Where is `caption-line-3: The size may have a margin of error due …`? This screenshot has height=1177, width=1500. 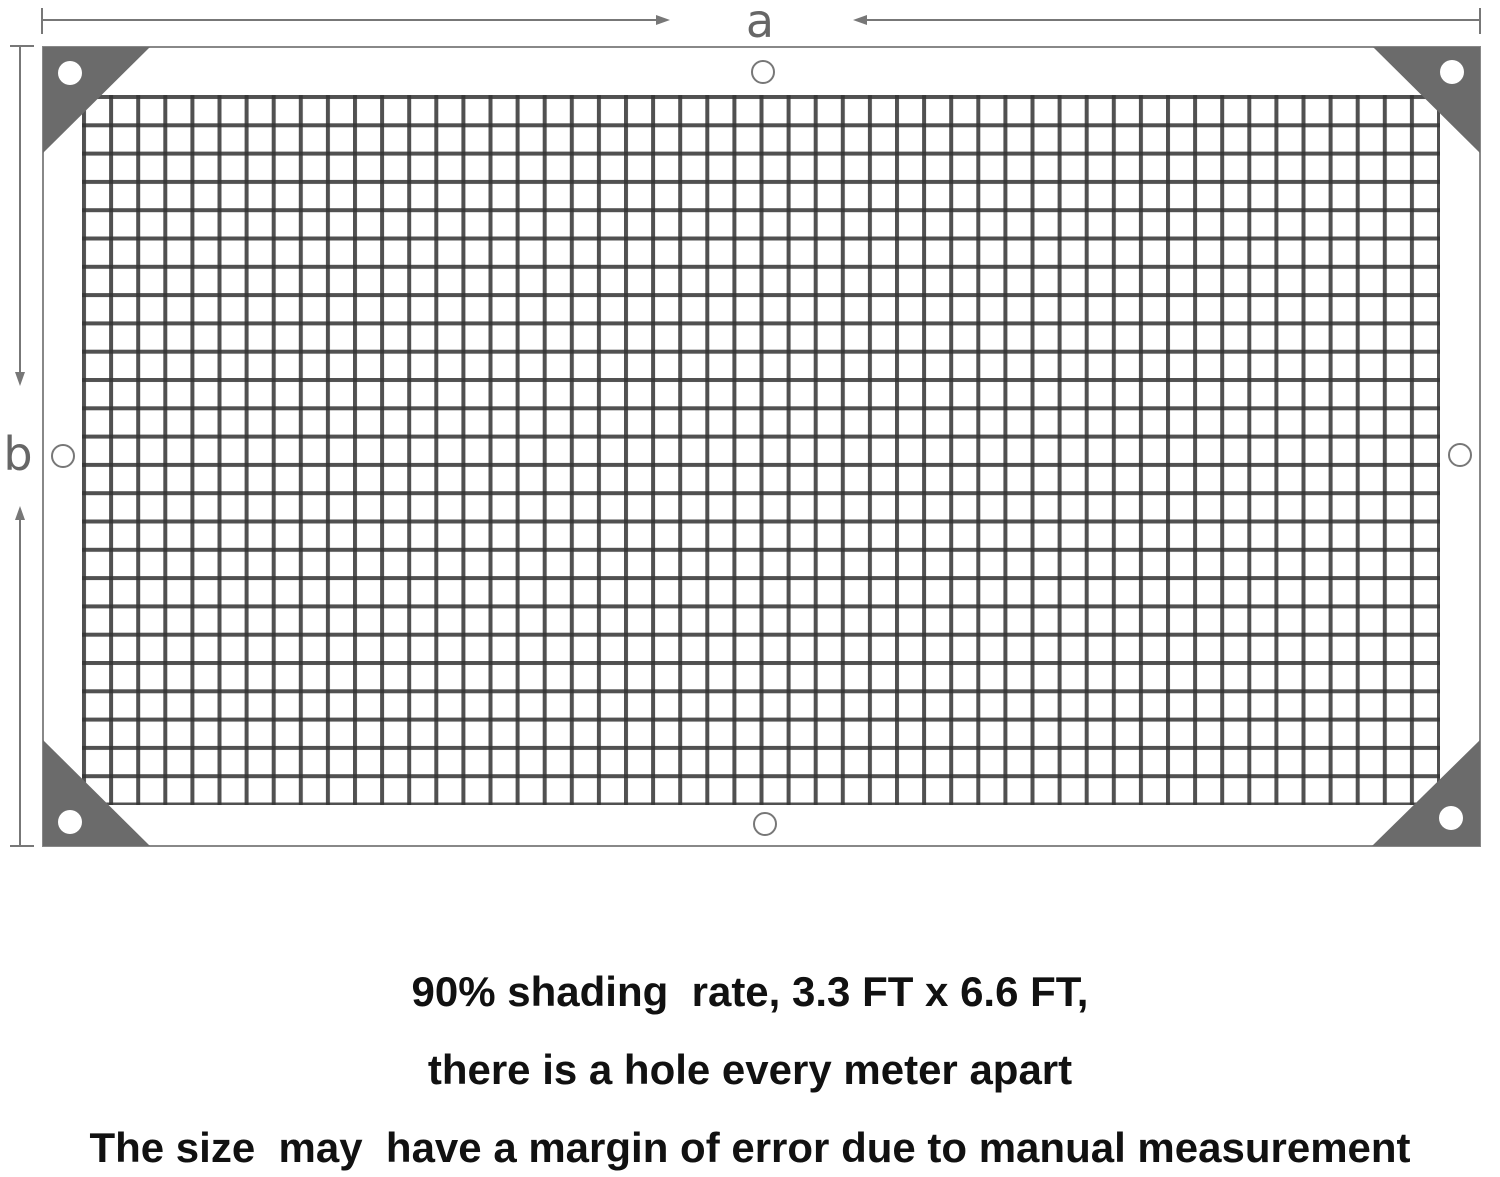
caption-line-3: The size may have a margin of error due … is located at coordinates (750, 1147).